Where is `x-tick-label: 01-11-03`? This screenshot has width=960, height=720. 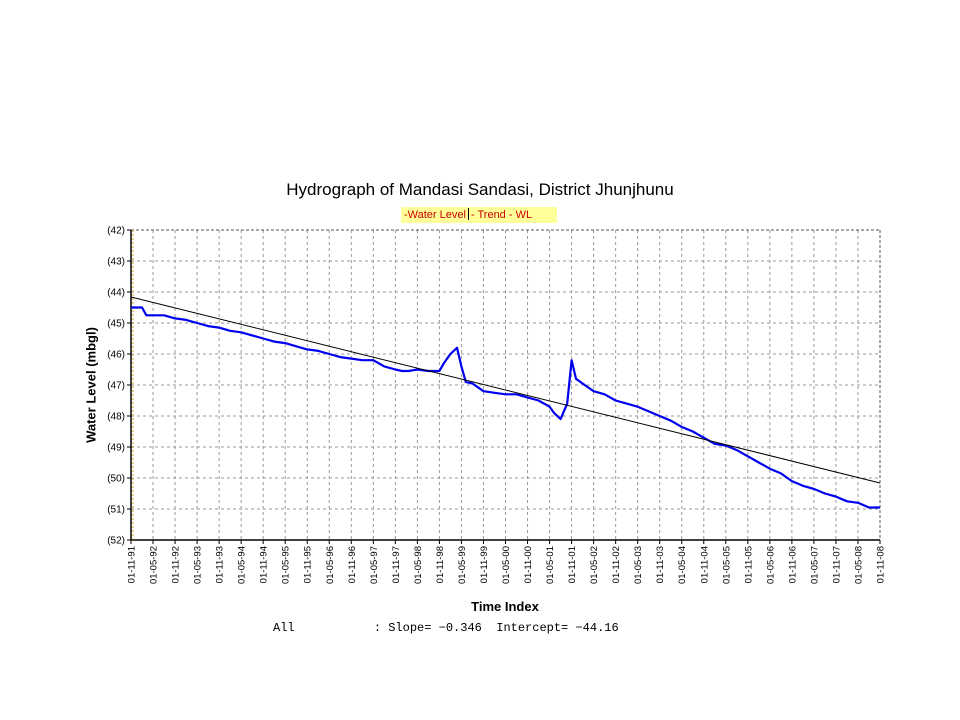 x-tick-label: 01-11-03 is located at coordinates (660, 564).